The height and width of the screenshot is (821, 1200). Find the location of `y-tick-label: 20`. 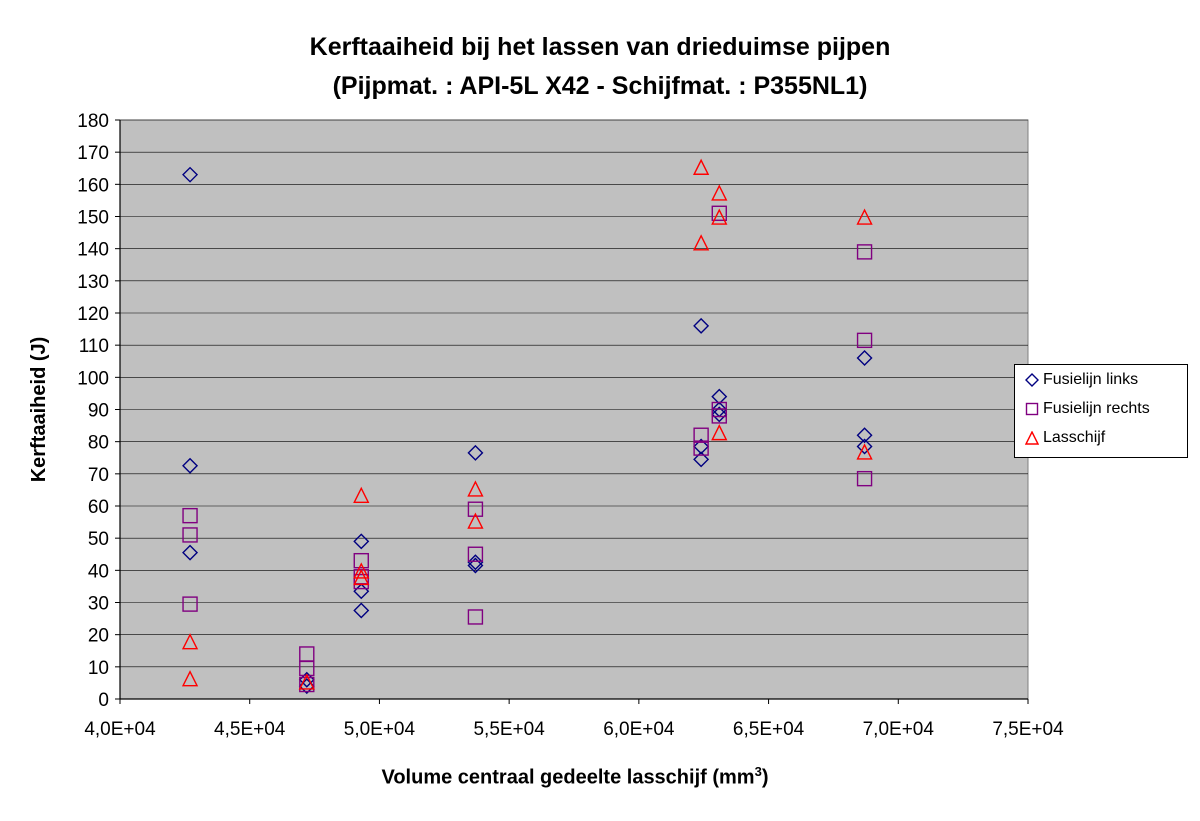

y-tick-label: 20 is located at coordinates (98, 636).